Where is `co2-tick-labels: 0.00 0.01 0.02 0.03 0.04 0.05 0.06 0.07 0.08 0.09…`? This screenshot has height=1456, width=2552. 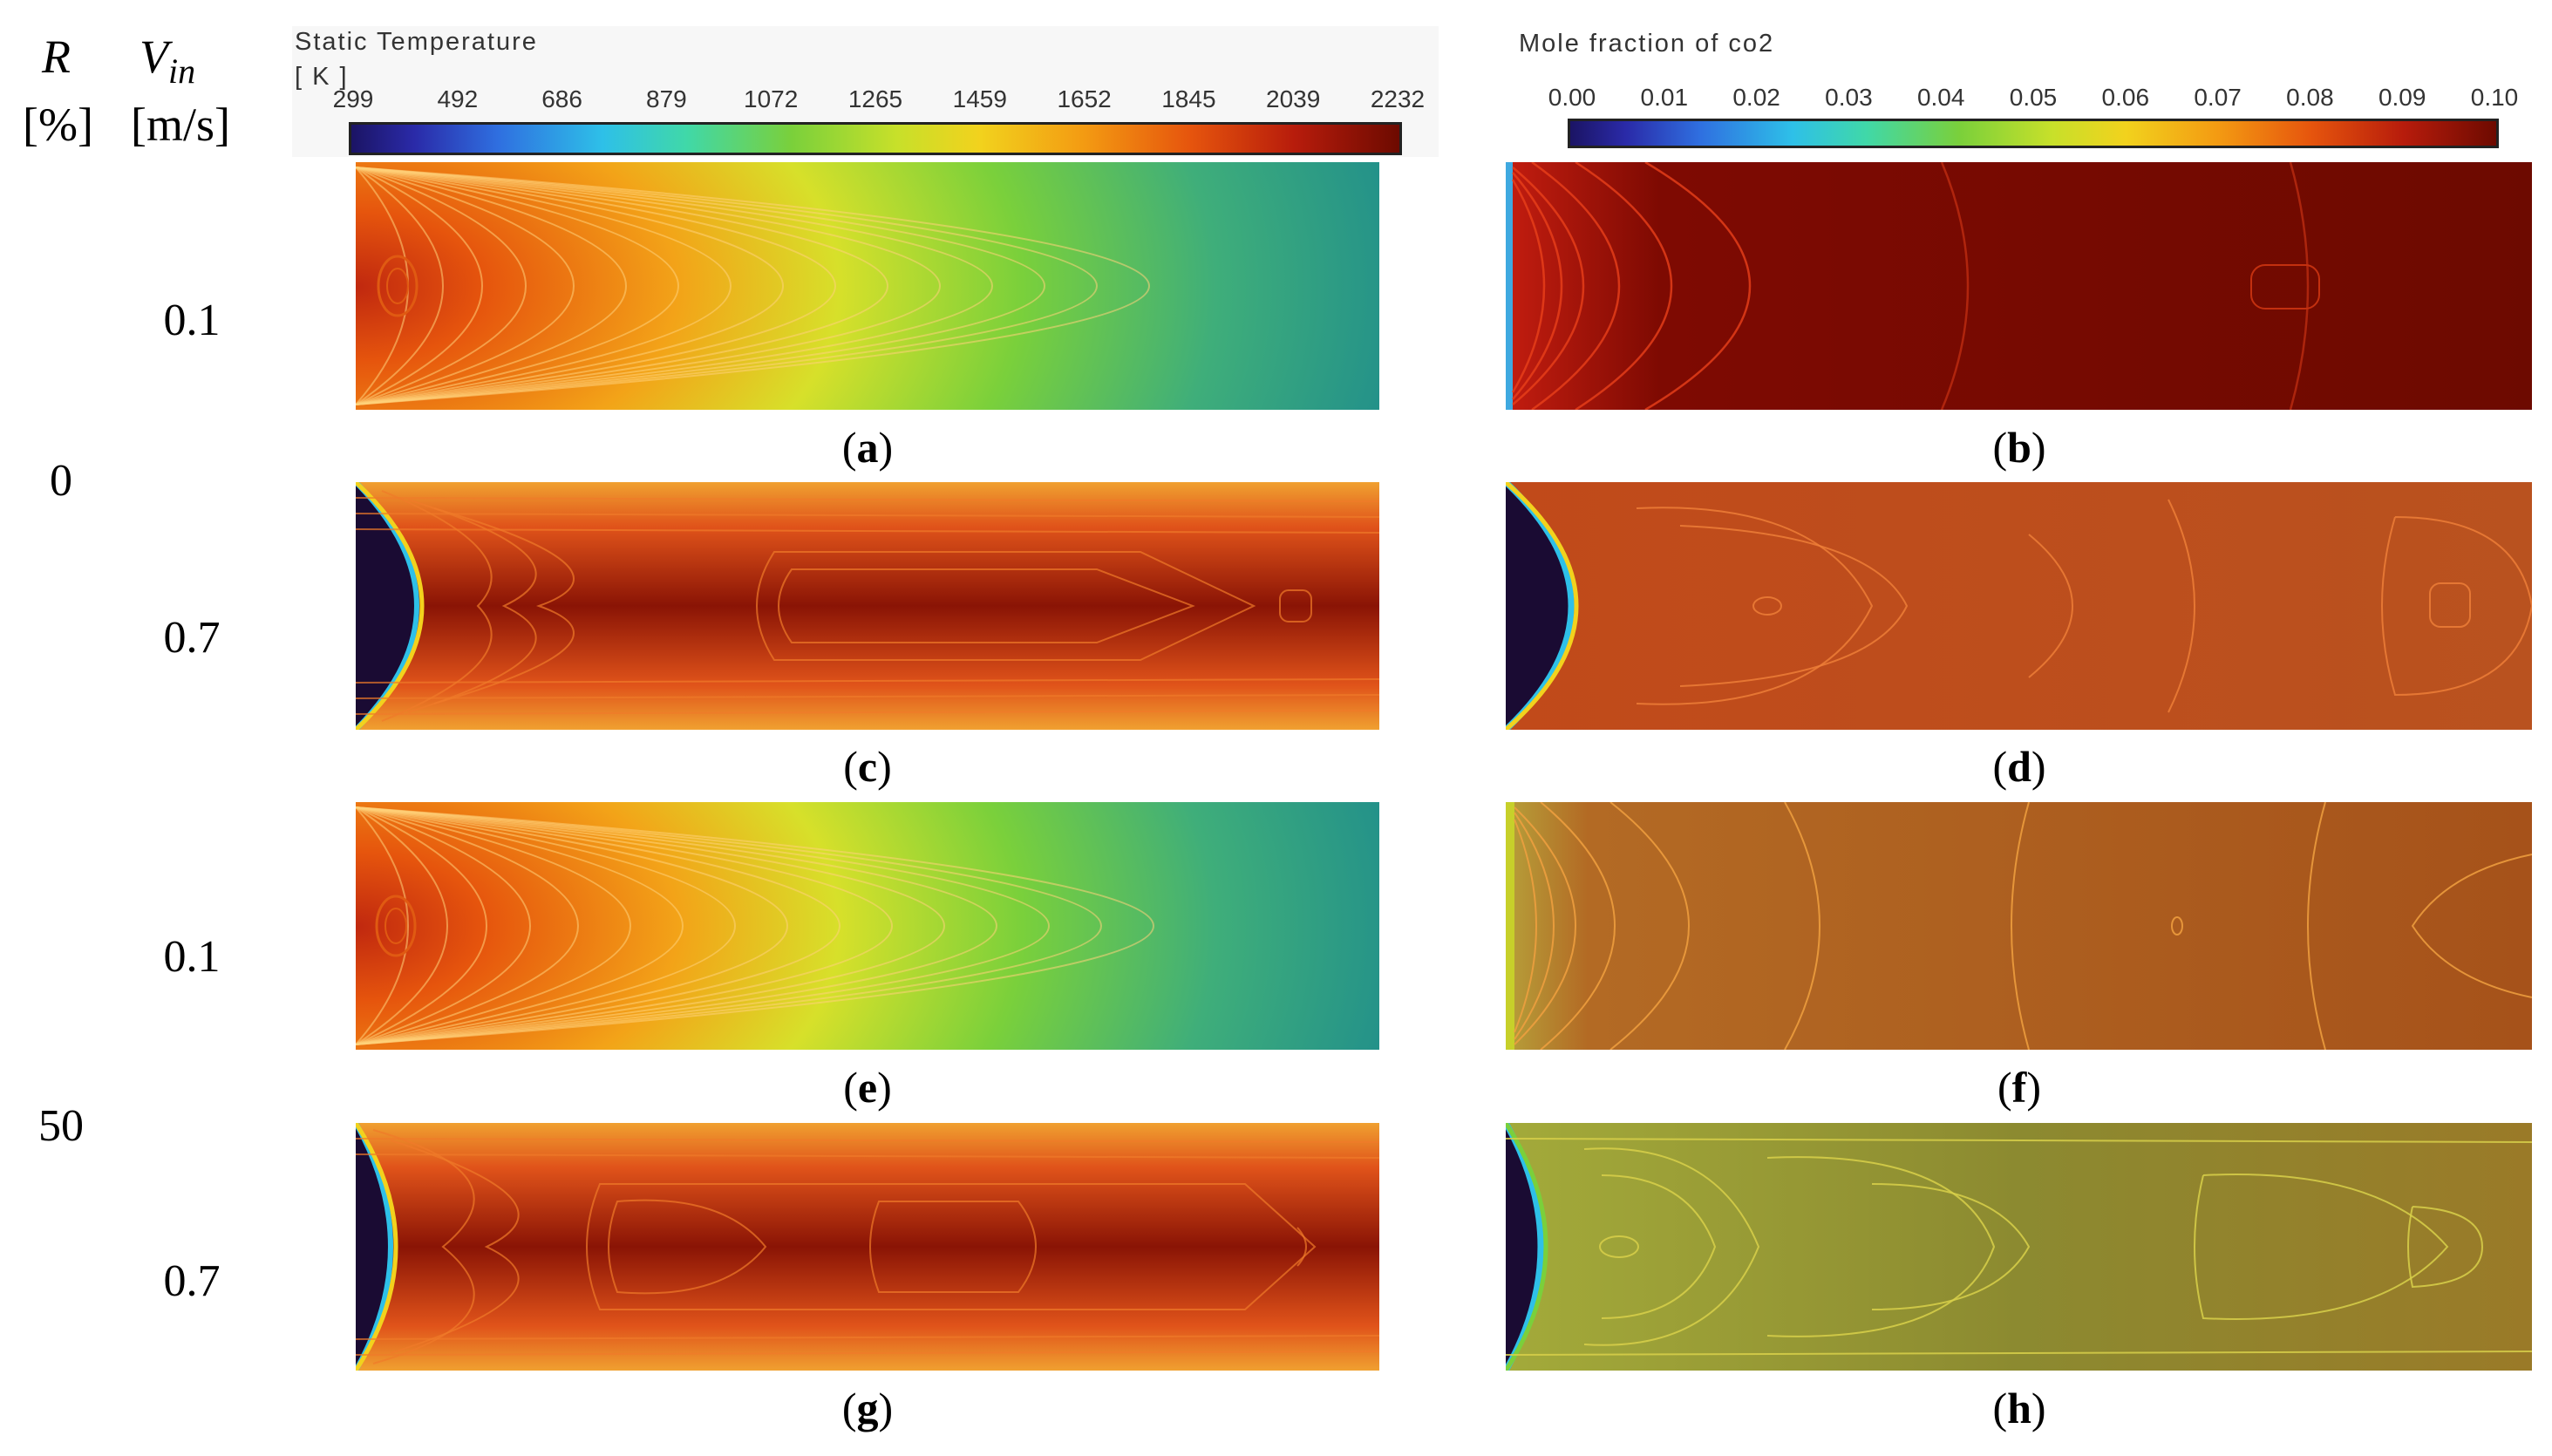 co2-tick-labels: 0.00 0.01 0.02 0.03 0.04 0.05 0.06 0.07 0.08 0.09… is located at coordinates (2033, 101).